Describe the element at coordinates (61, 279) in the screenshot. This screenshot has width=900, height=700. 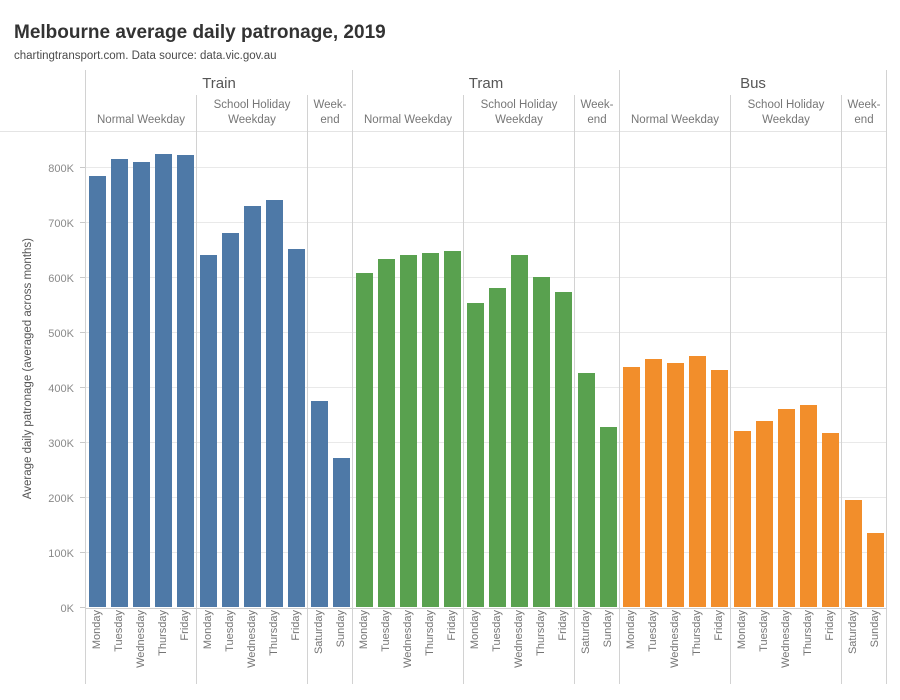
I see `y-tick-label: 600K` at that location.